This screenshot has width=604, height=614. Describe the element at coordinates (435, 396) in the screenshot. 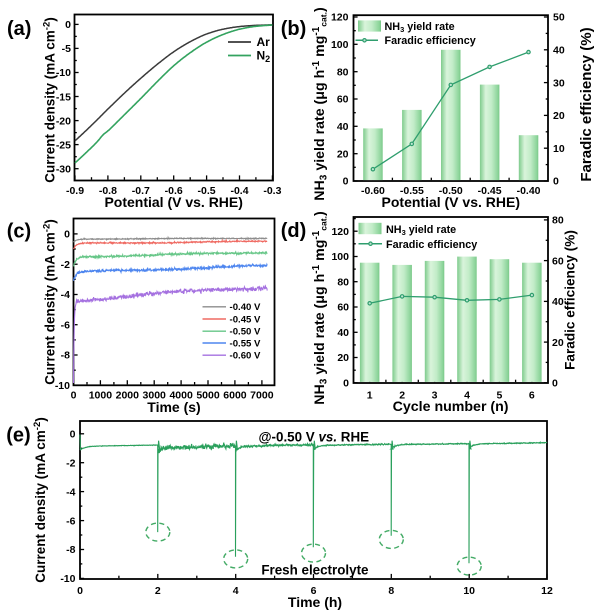

I see `svg-text: 3` at that location.